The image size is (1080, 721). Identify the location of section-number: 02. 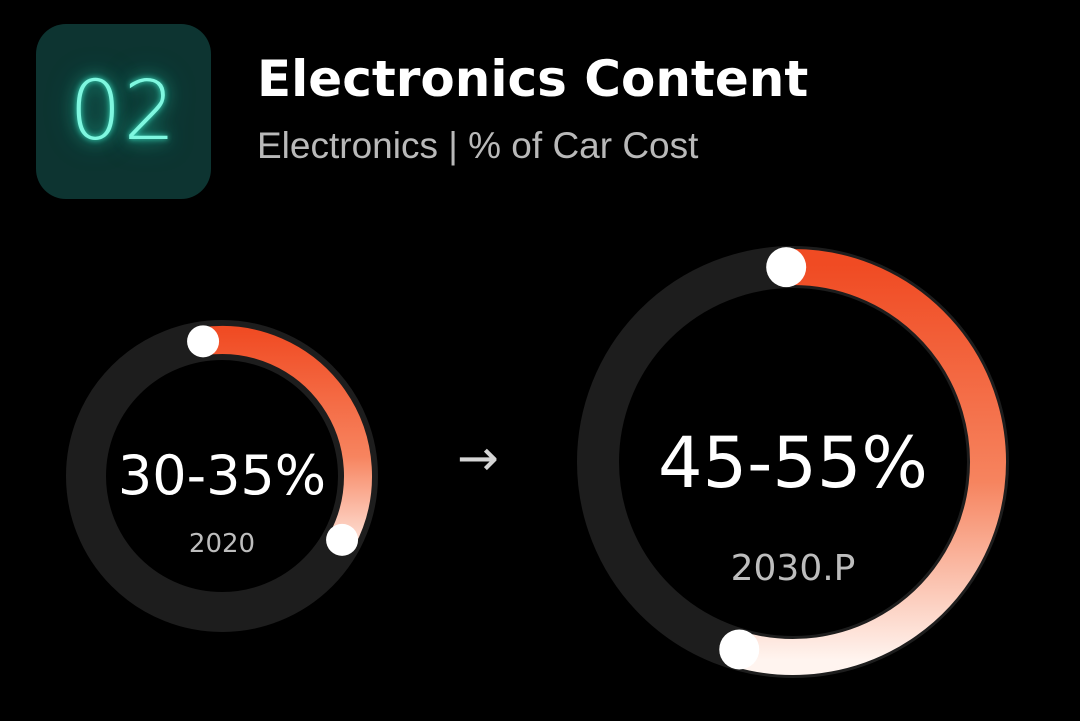
(123, 111).